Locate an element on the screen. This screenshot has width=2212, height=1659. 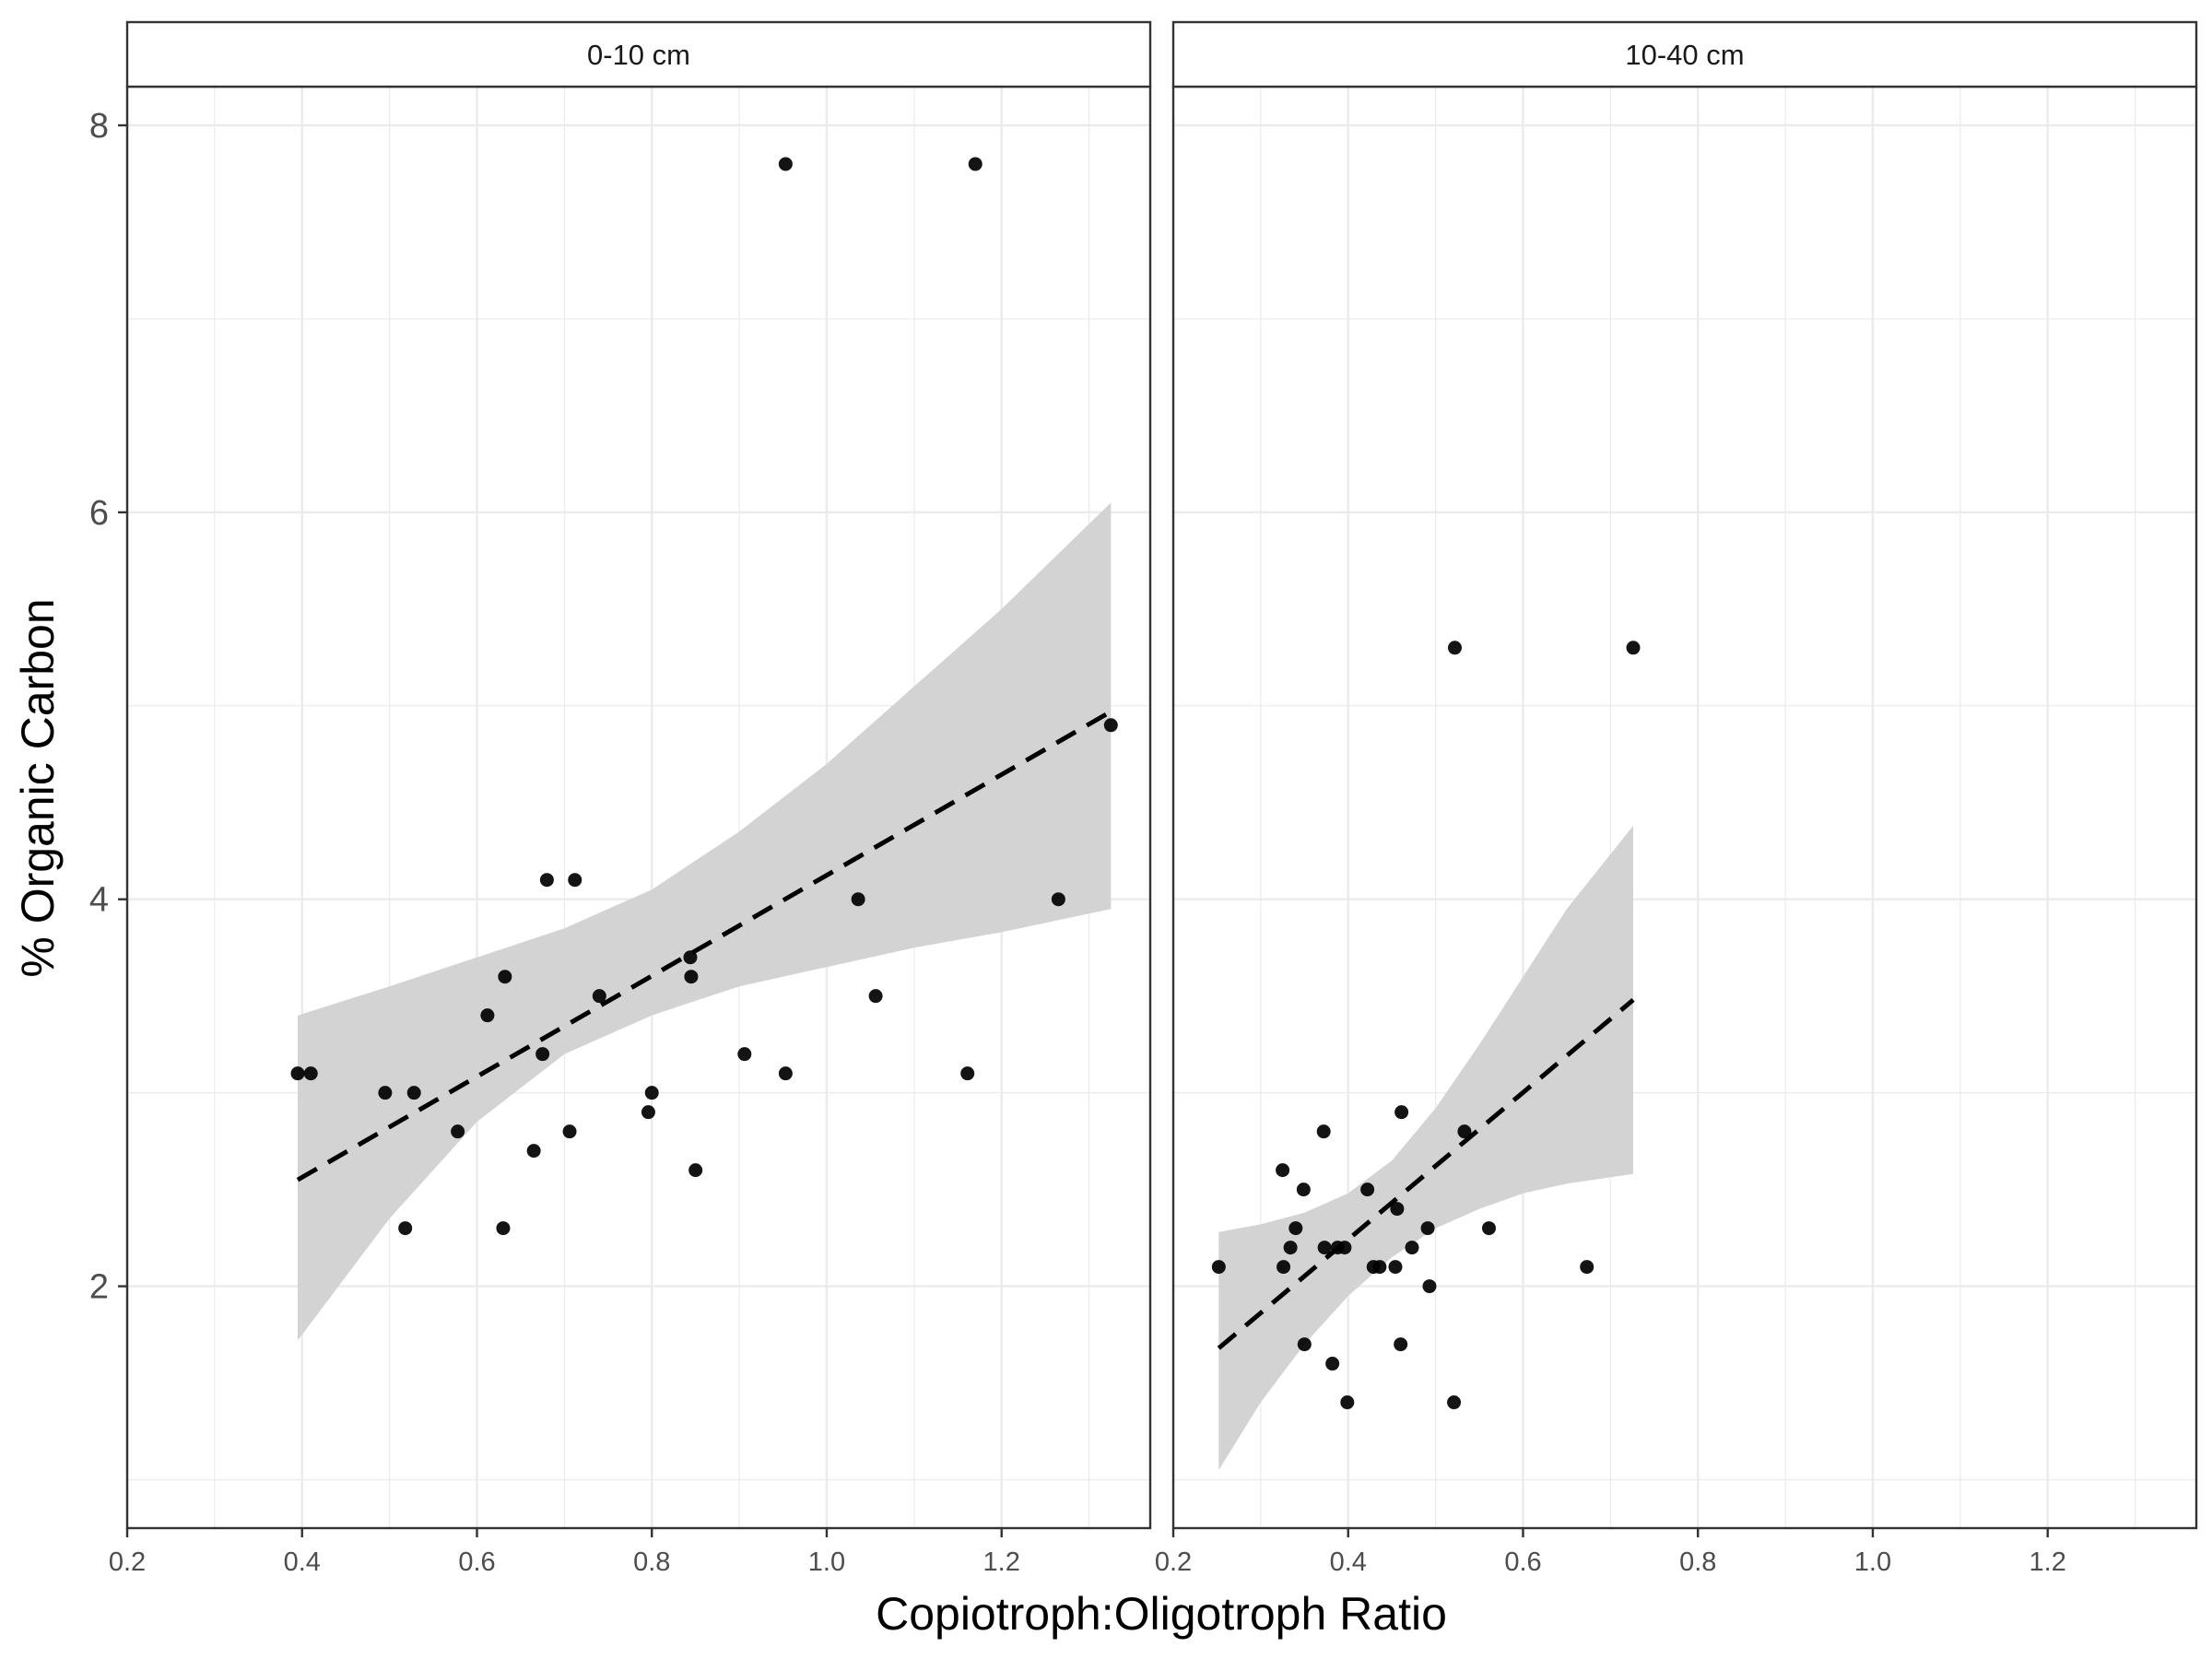
facet-strip-label: 10-40 cm is located at coordinates (1684, 55).